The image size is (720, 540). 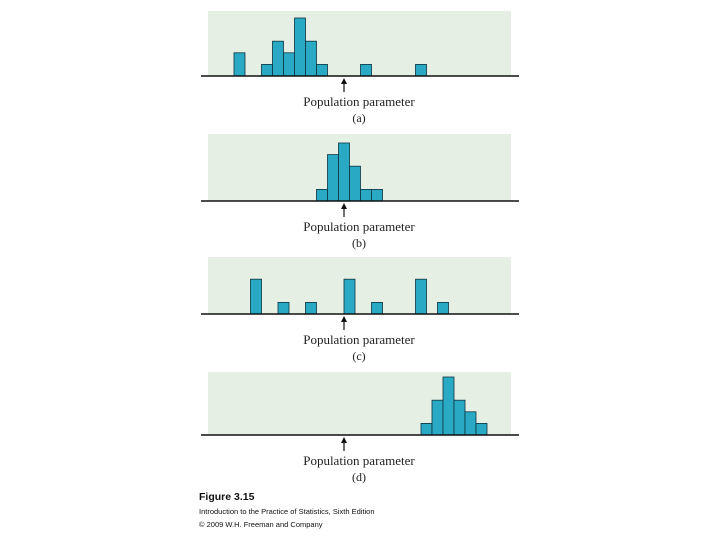 I want to click on panel-label: (c), so click(x=358, y=356).